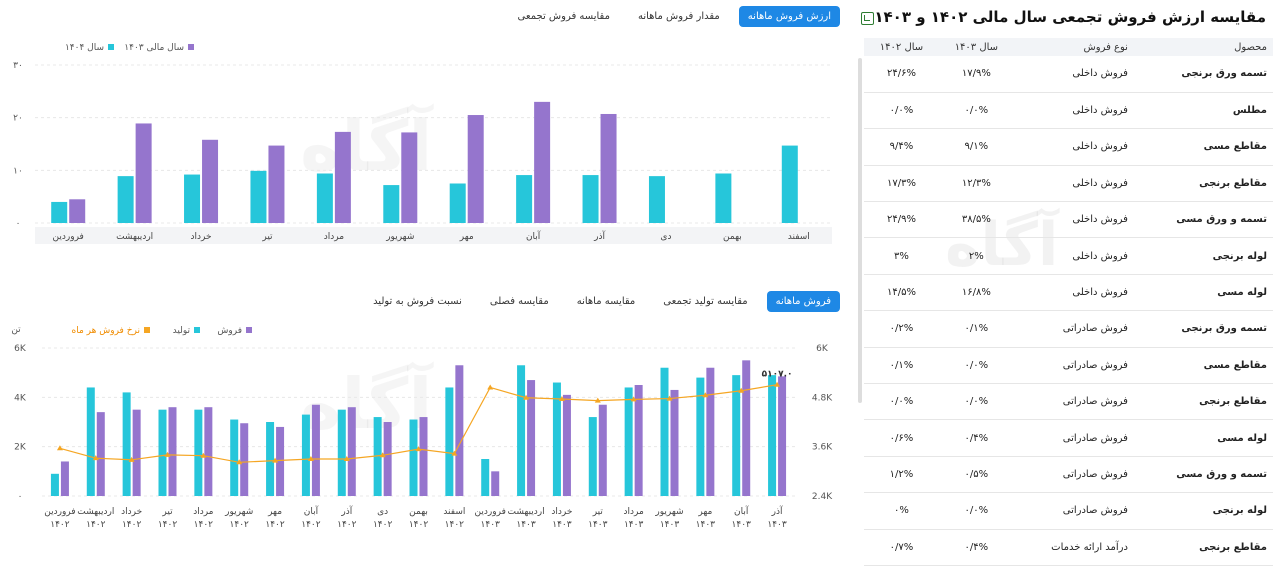 This screenshot has height=566, width=1280. Describe the element at coordinates (106, 331) in the screenshot. I see `legend-label: نرخ فروش هر ماه` at that location.